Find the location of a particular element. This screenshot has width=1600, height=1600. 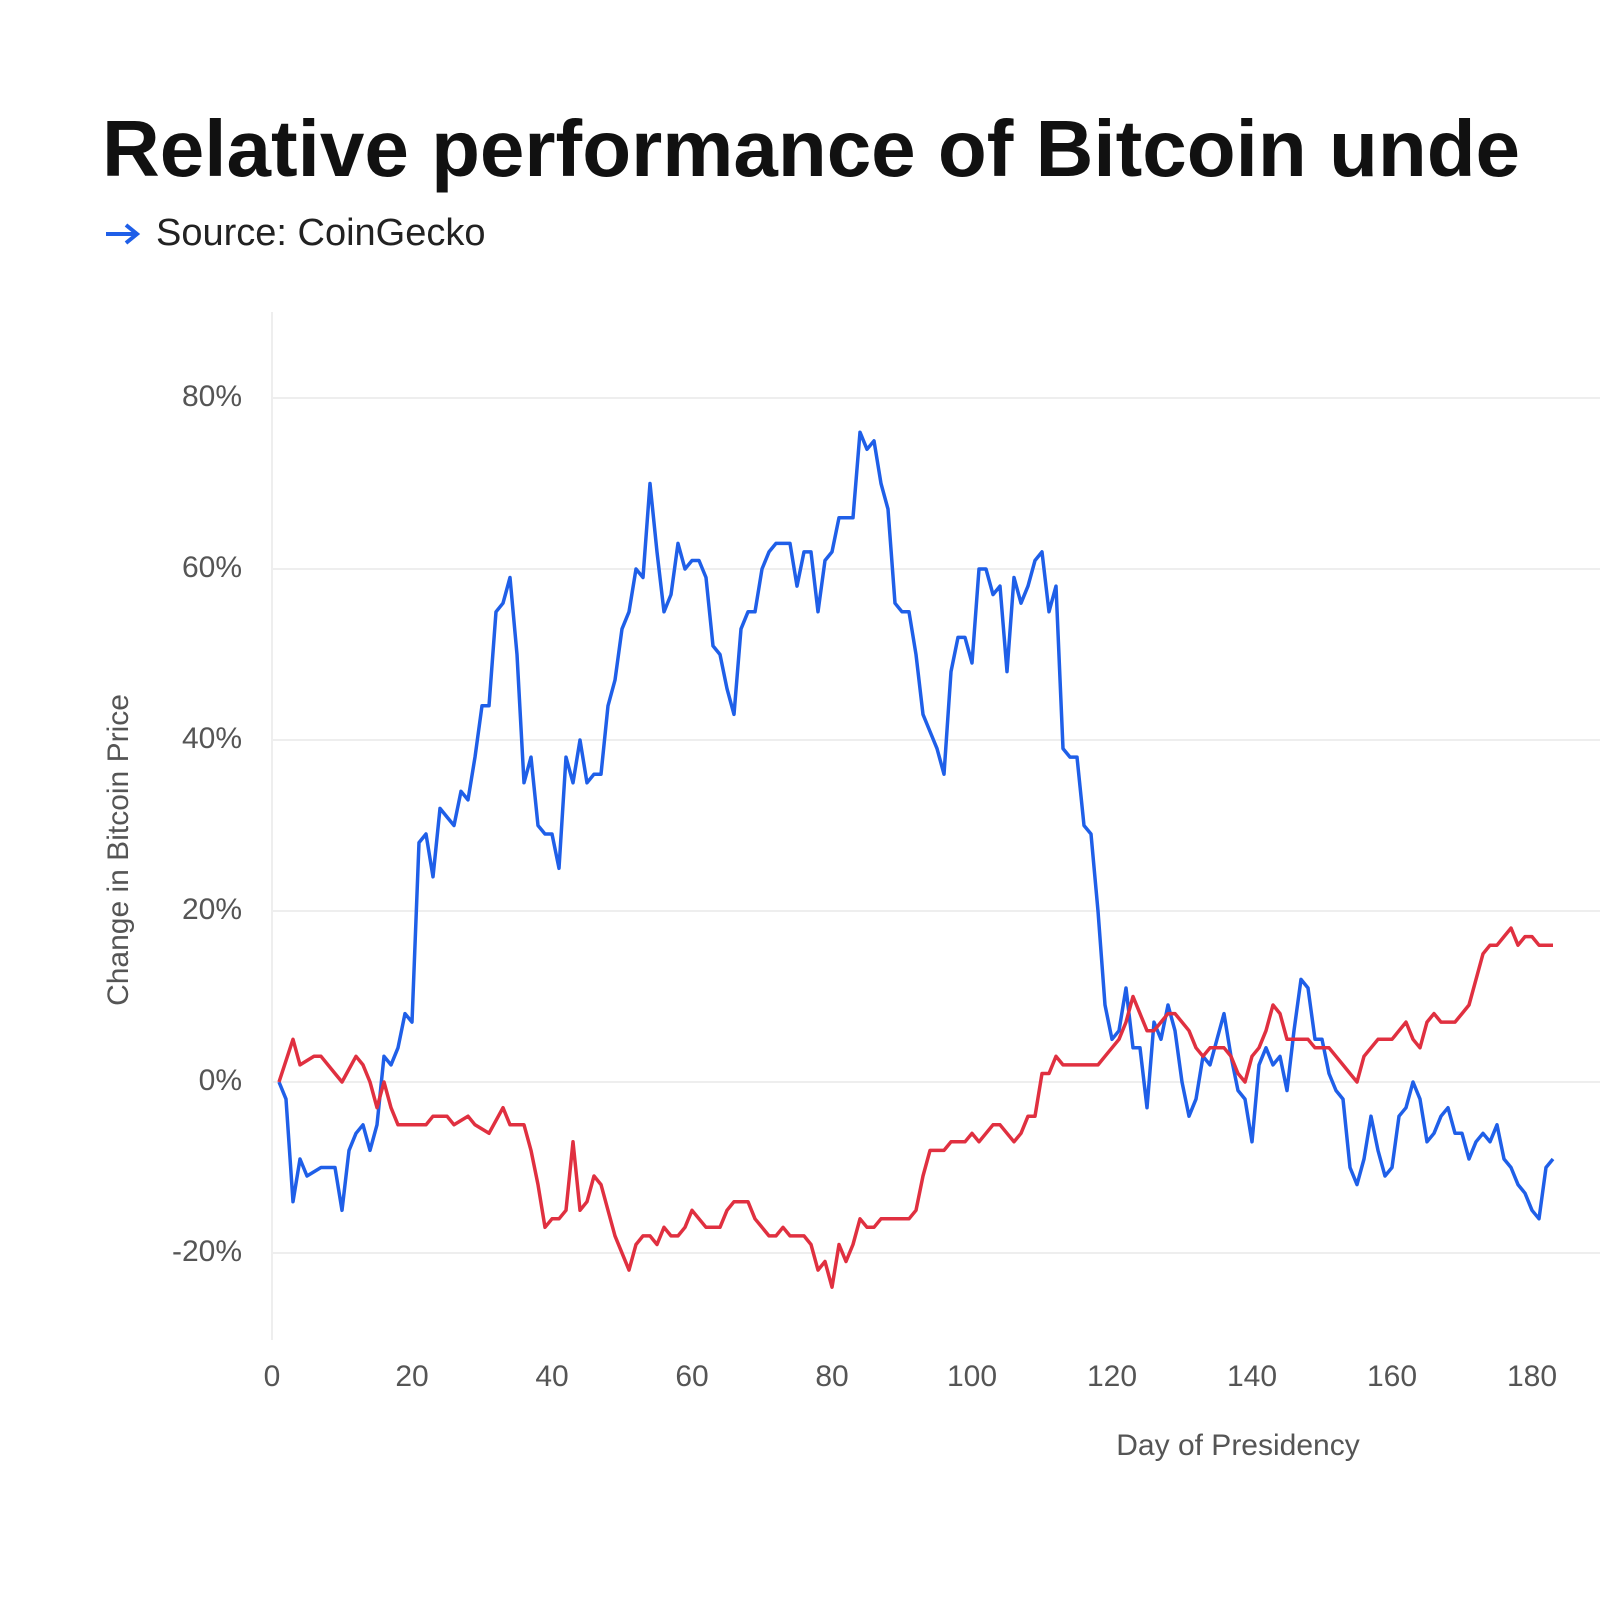

x-tick-label: 140 is located at coordinates (1252, 1376).